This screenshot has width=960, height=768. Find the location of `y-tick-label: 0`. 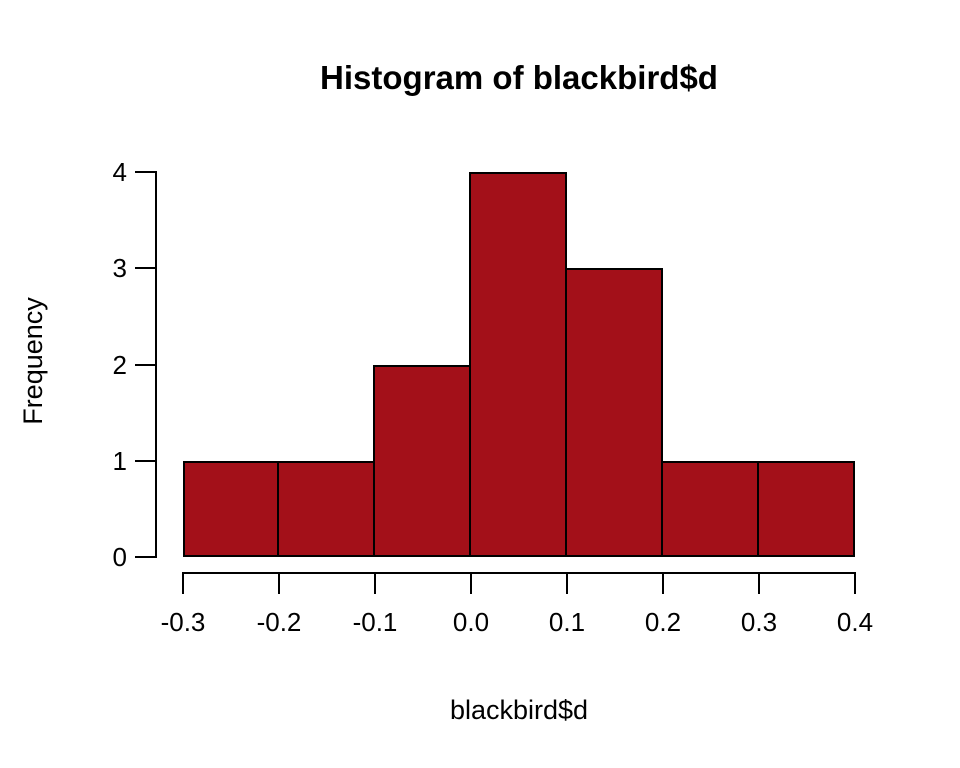

y-tick-label: 0 is located at coordinates (119, 557).